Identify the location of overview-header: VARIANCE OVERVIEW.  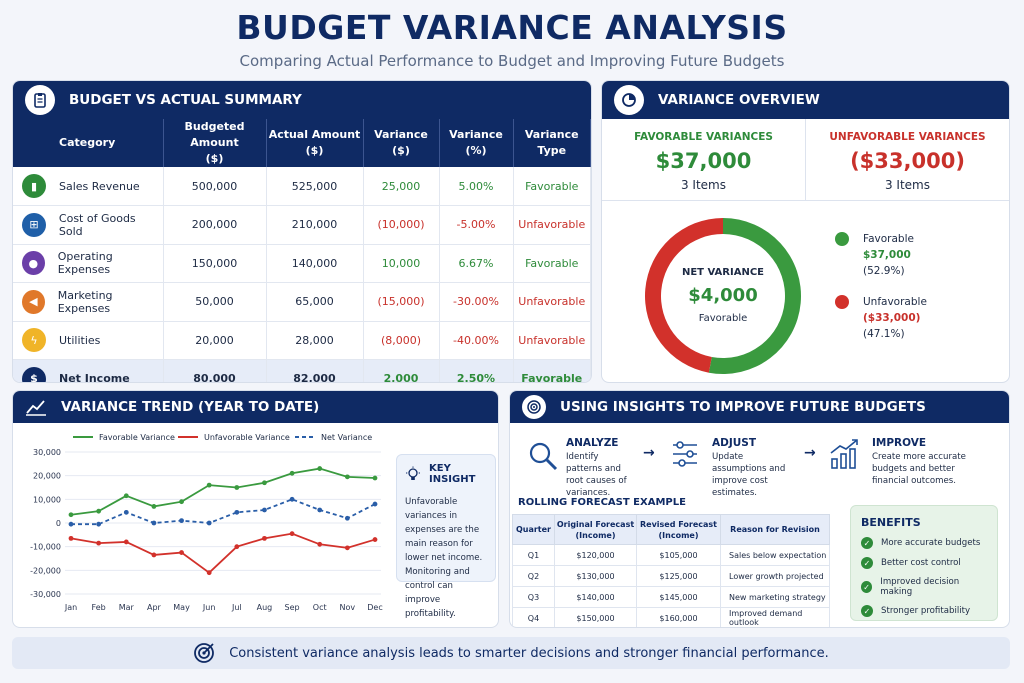
(805, 100).